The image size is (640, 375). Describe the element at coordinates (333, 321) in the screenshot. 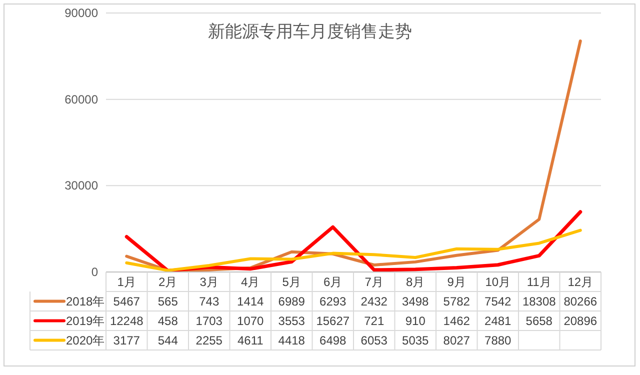

I see `data-label: 15627` at that location.